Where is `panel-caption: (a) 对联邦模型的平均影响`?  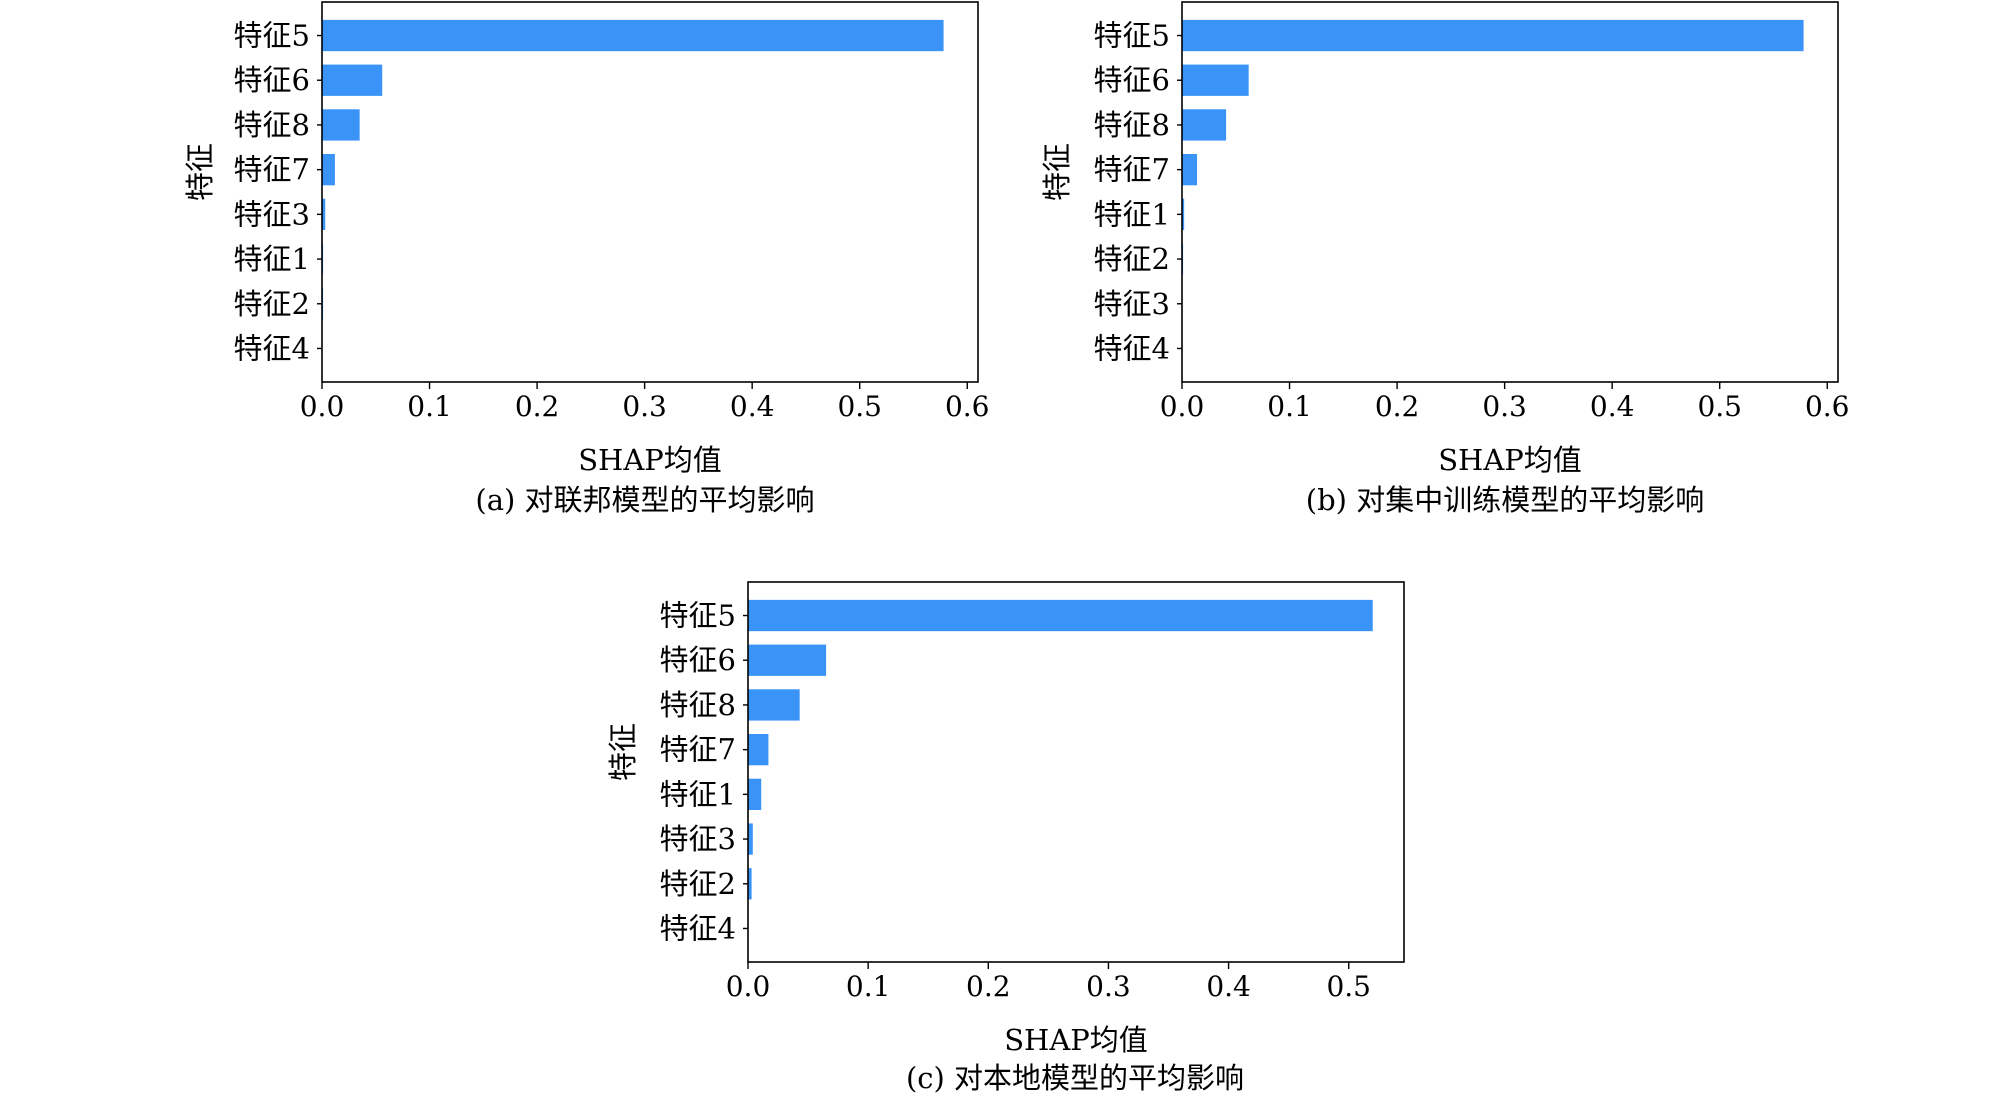
panel-caption: (a) 对联邦模型的平均影响 is located at coordinates (644, 500).